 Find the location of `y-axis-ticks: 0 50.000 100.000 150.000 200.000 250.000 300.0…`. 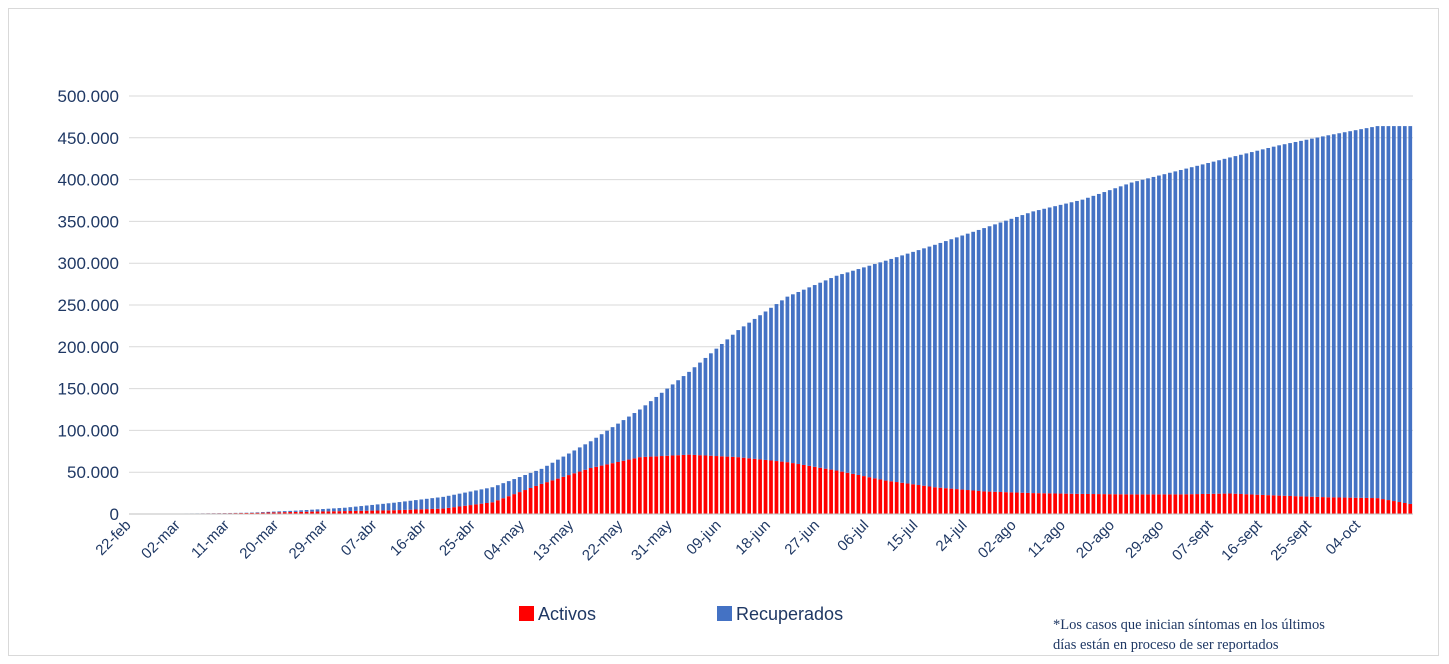

y-axis-ticks: 0 50.000 100.000 150.000 200.000 250.000 300.0… is located at coordinates (88, 305).